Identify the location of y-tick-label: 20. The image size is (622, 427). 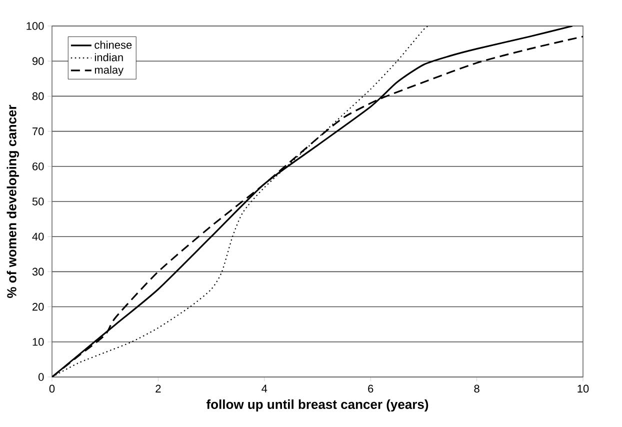
(38, 306).